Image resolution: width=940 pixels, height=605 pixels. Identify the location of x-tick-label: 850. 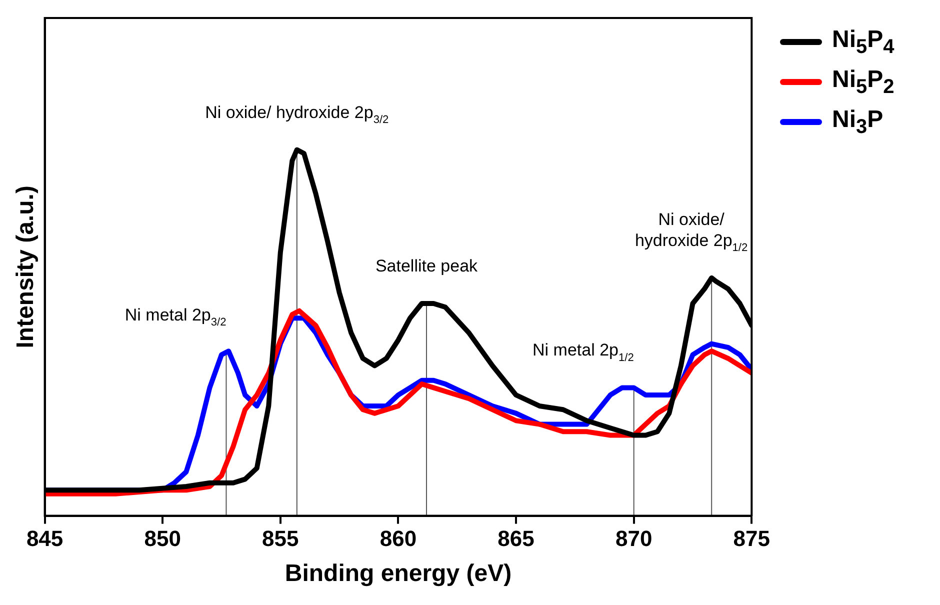
(162, 539).